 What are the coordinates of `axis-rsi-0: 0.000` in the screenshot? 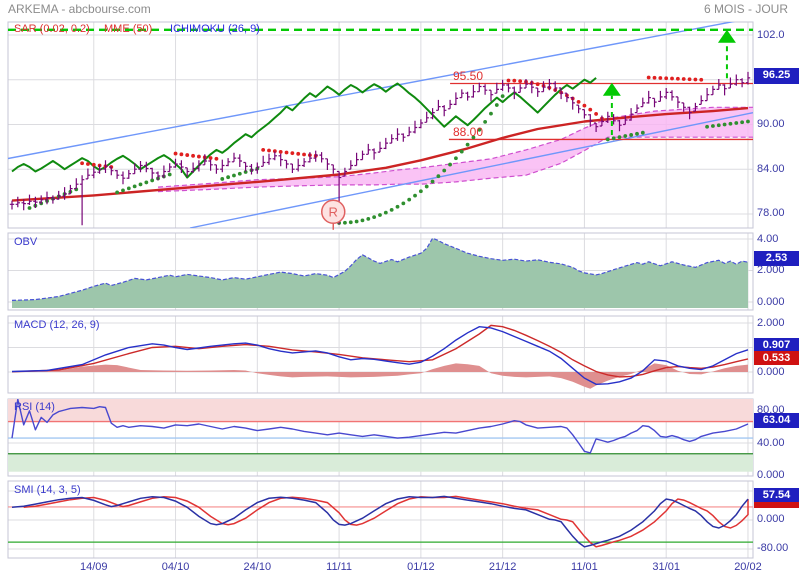 It's located at (771, 475).